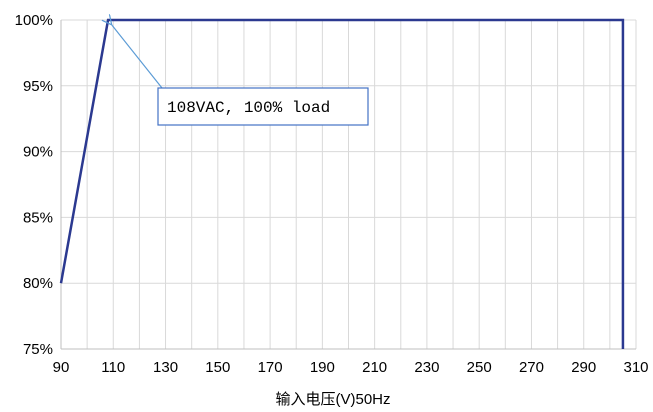  Describe the element at coordinates (113, 367) in the screenshot. I see `x-tick-label: 110` at that location.